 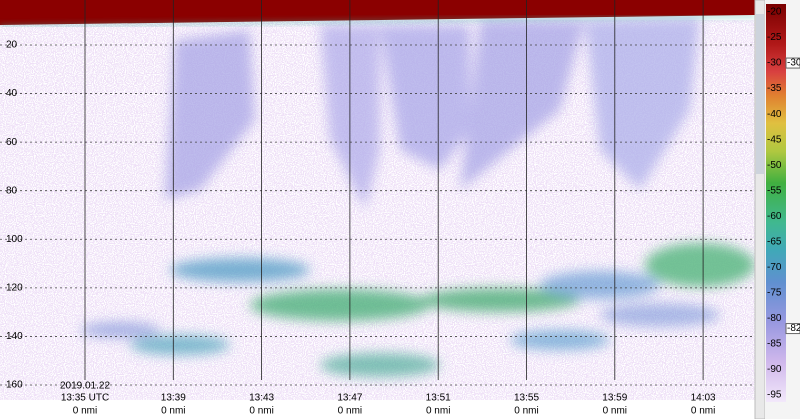 I want to click on color-scale-label: -30, so click(x=774, y=63).